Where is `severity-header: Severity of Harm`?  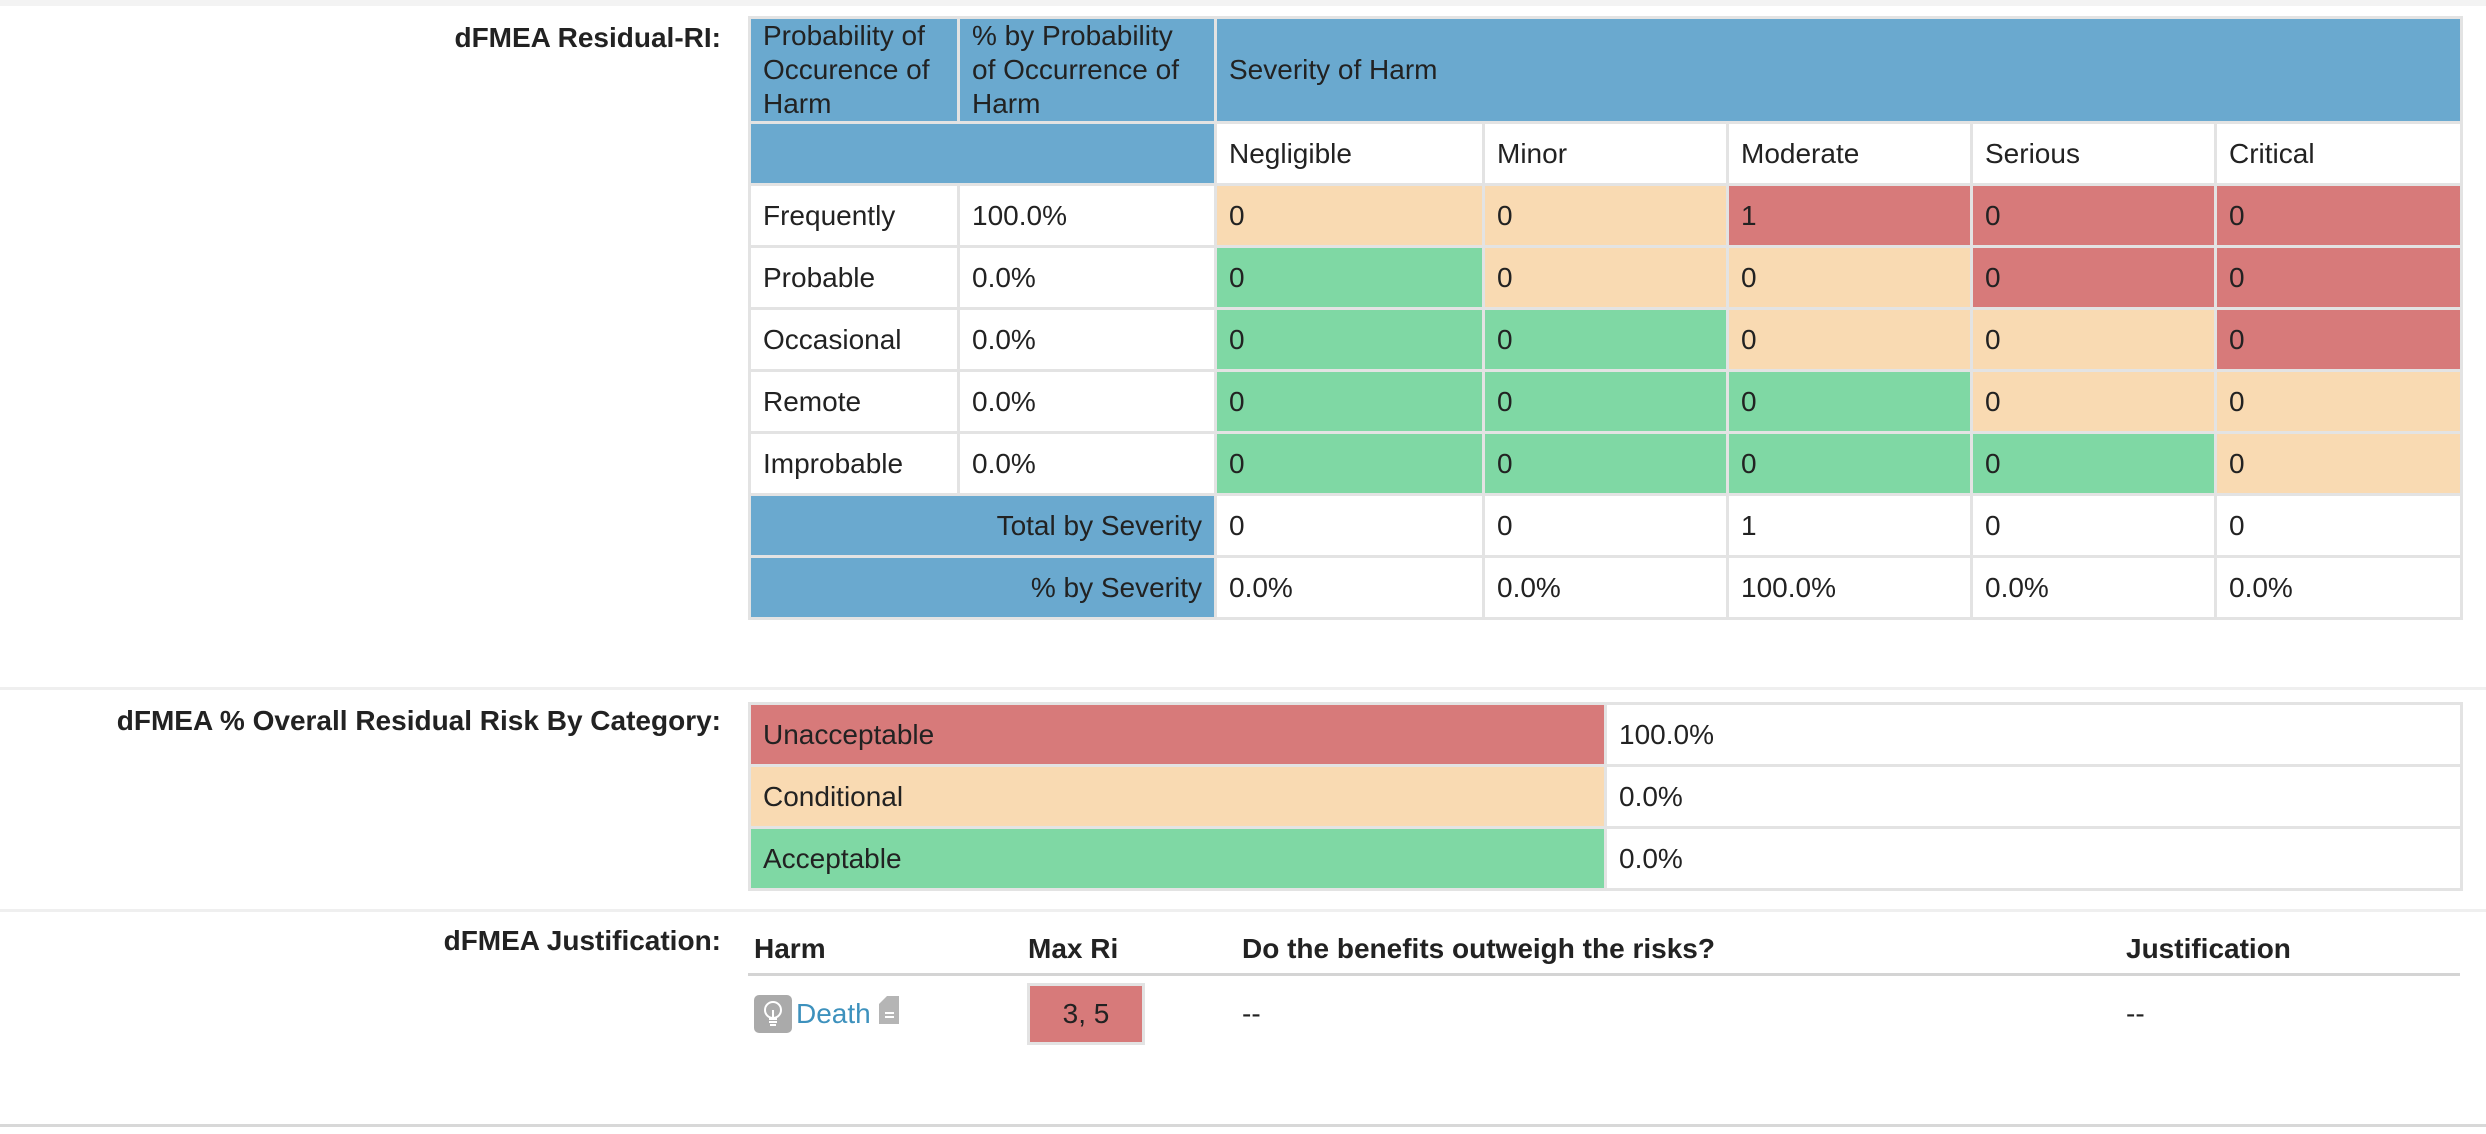 severity-header: Severity of Harm is located at coordinates (1838, 70).